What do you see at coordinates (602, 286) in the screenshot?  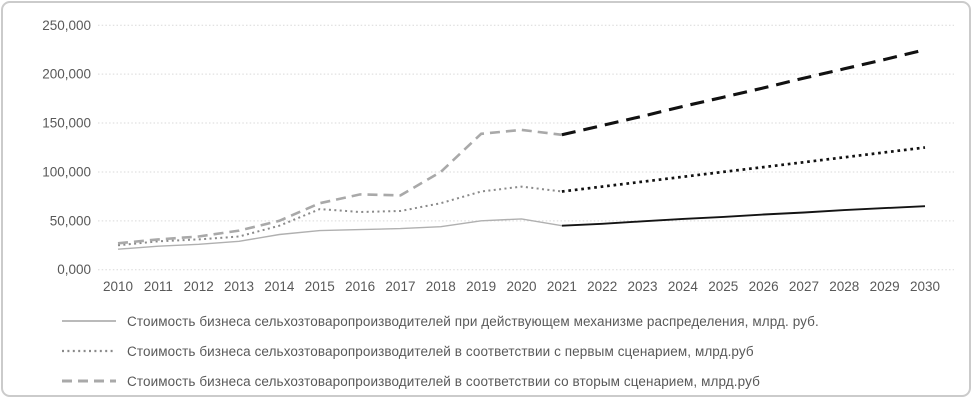 I see `x-tick-label: 2022` at bounding box center [602, 286].